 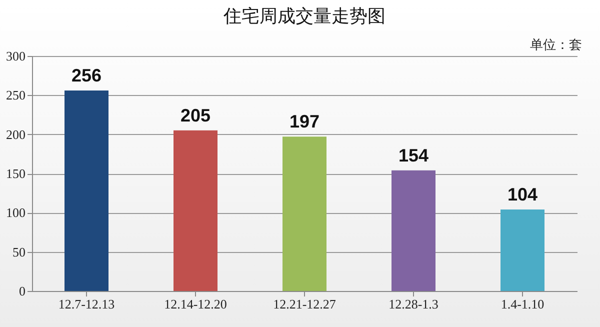 What do you see at coordinates (522, 194) in the screenshot?
I see `data-label: 104` at bounding box center [522, 194].